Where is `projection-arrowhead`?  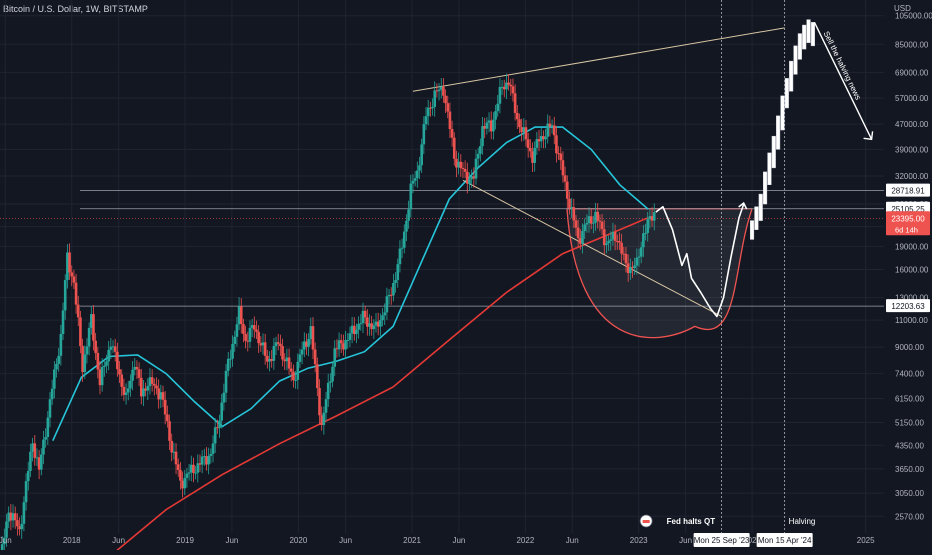 projection-arrowhead is located at coordinates (743, 205).